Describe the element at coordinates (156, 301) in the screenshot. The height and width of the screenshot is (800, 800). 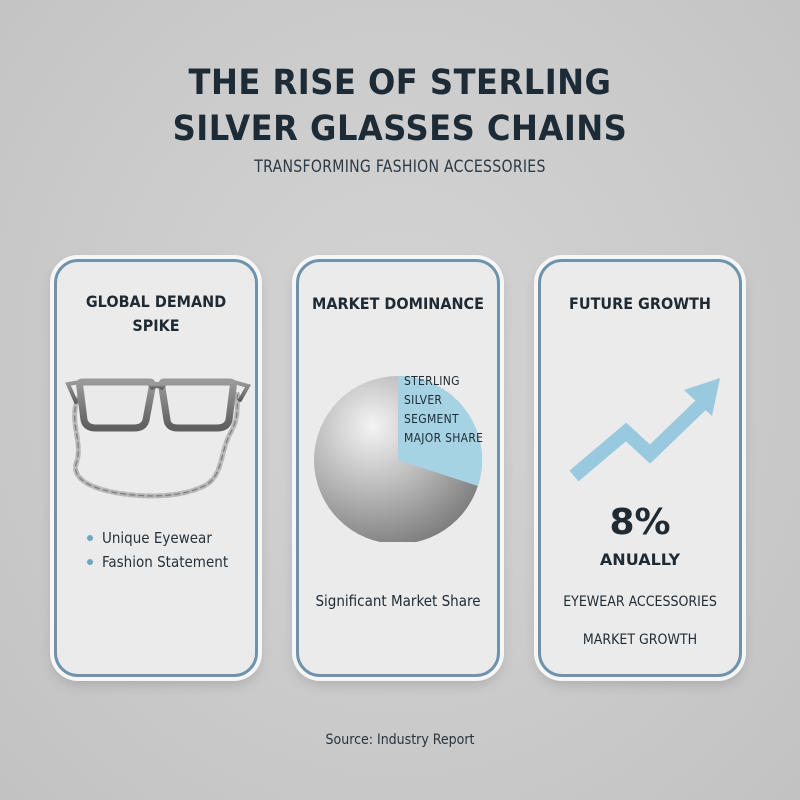
I see `card-title-line-1: GLOBAL DEMAND` at that location.